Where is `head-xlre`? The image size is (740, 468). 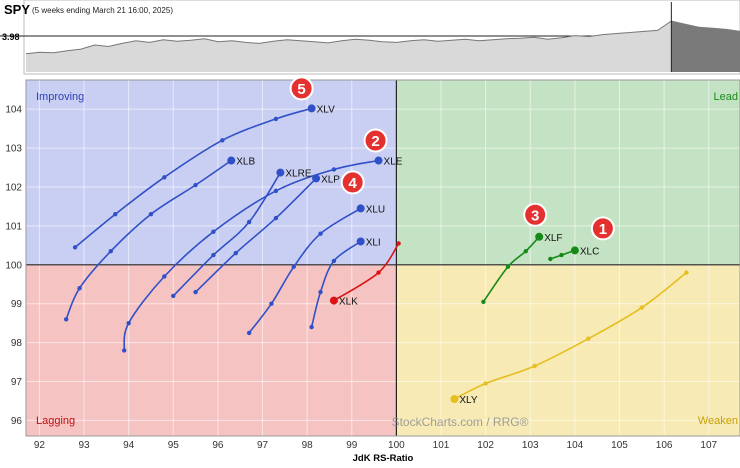 head-xlre is located at coordinates (280, 172).